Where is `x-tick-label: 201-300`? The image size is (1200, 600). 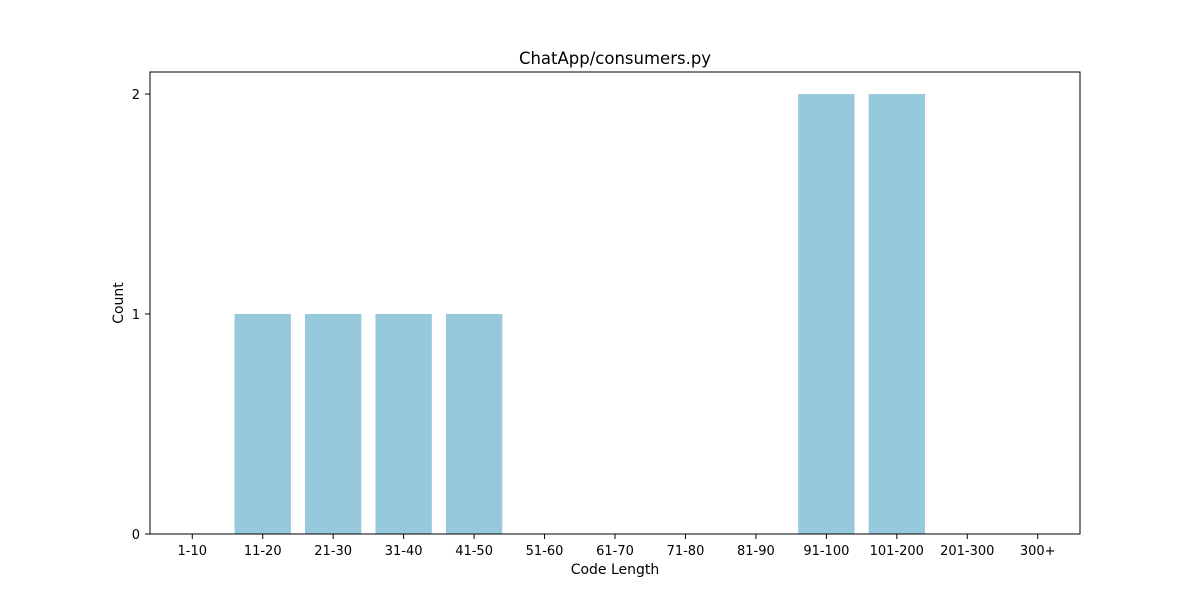 x-tick-label: 201-300 is located at coordinates (967, 551).